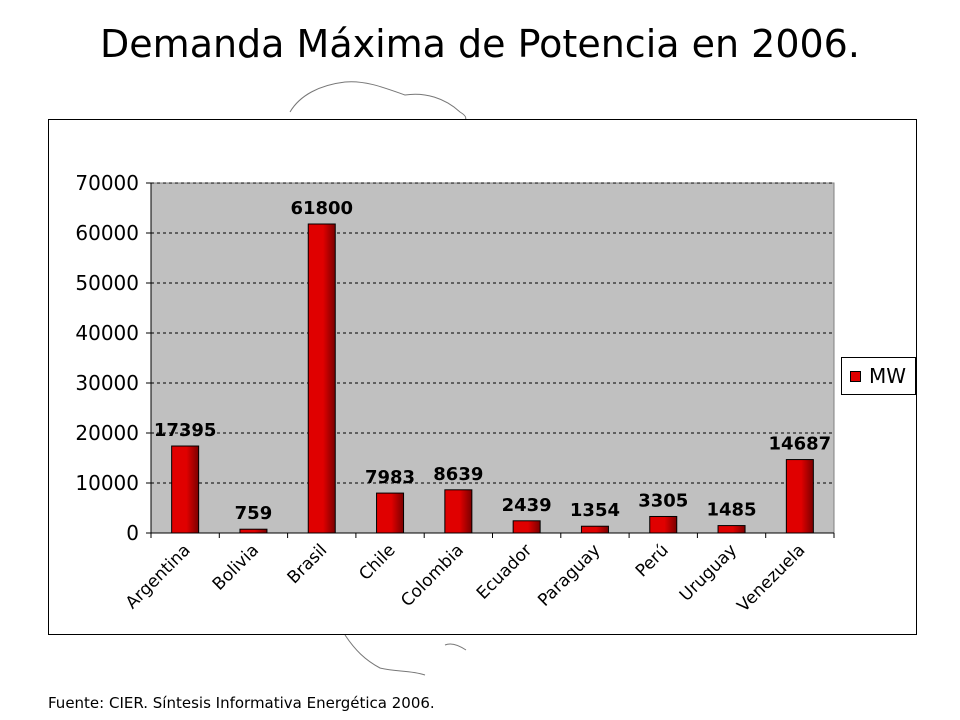  I want to click on bar-paraguay, so click(594, 529).